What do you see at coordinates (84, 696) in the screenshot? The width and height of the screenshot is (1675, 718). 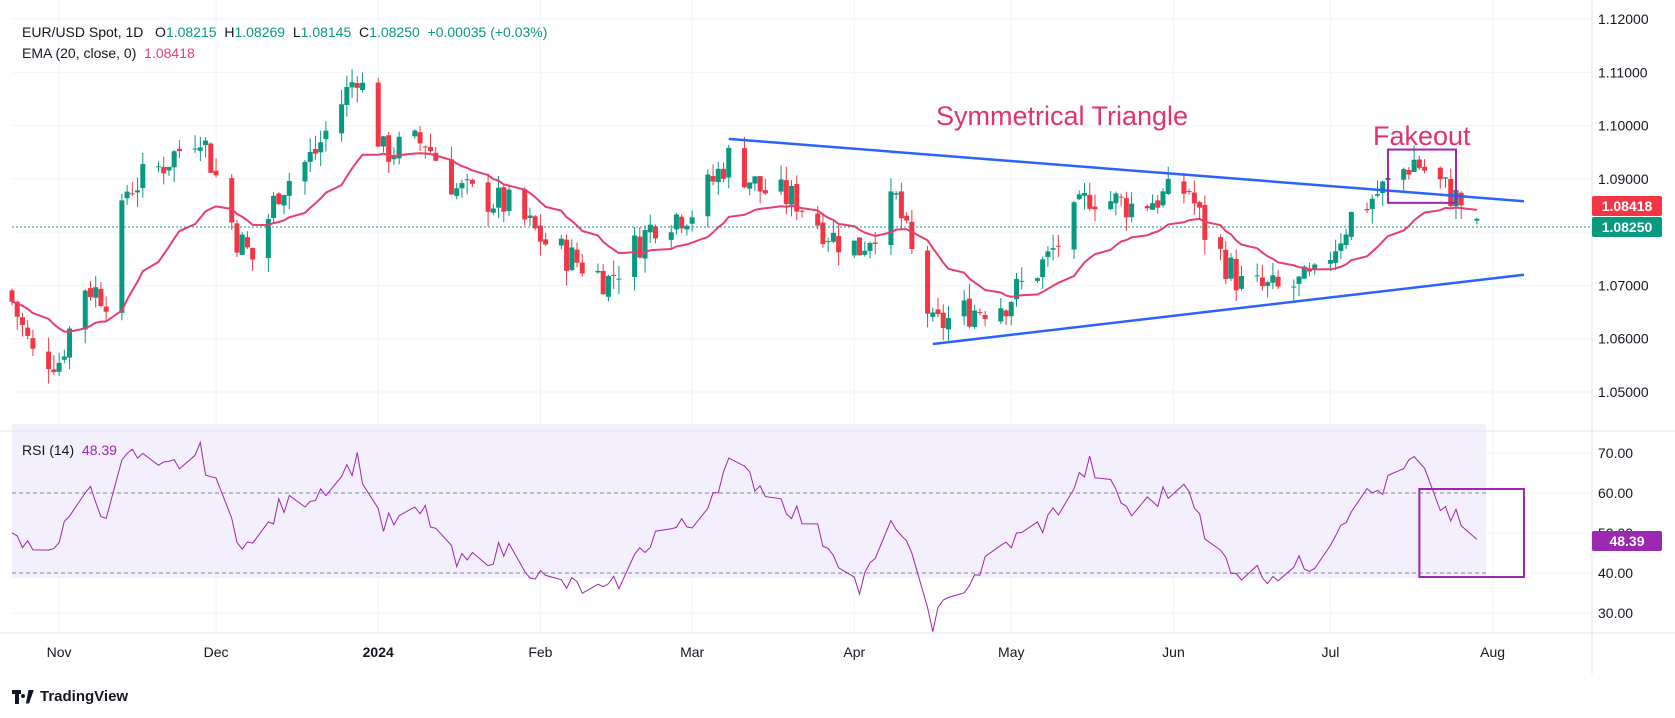 I see `brand-name: TradingView` at bounding box center [84, 696].